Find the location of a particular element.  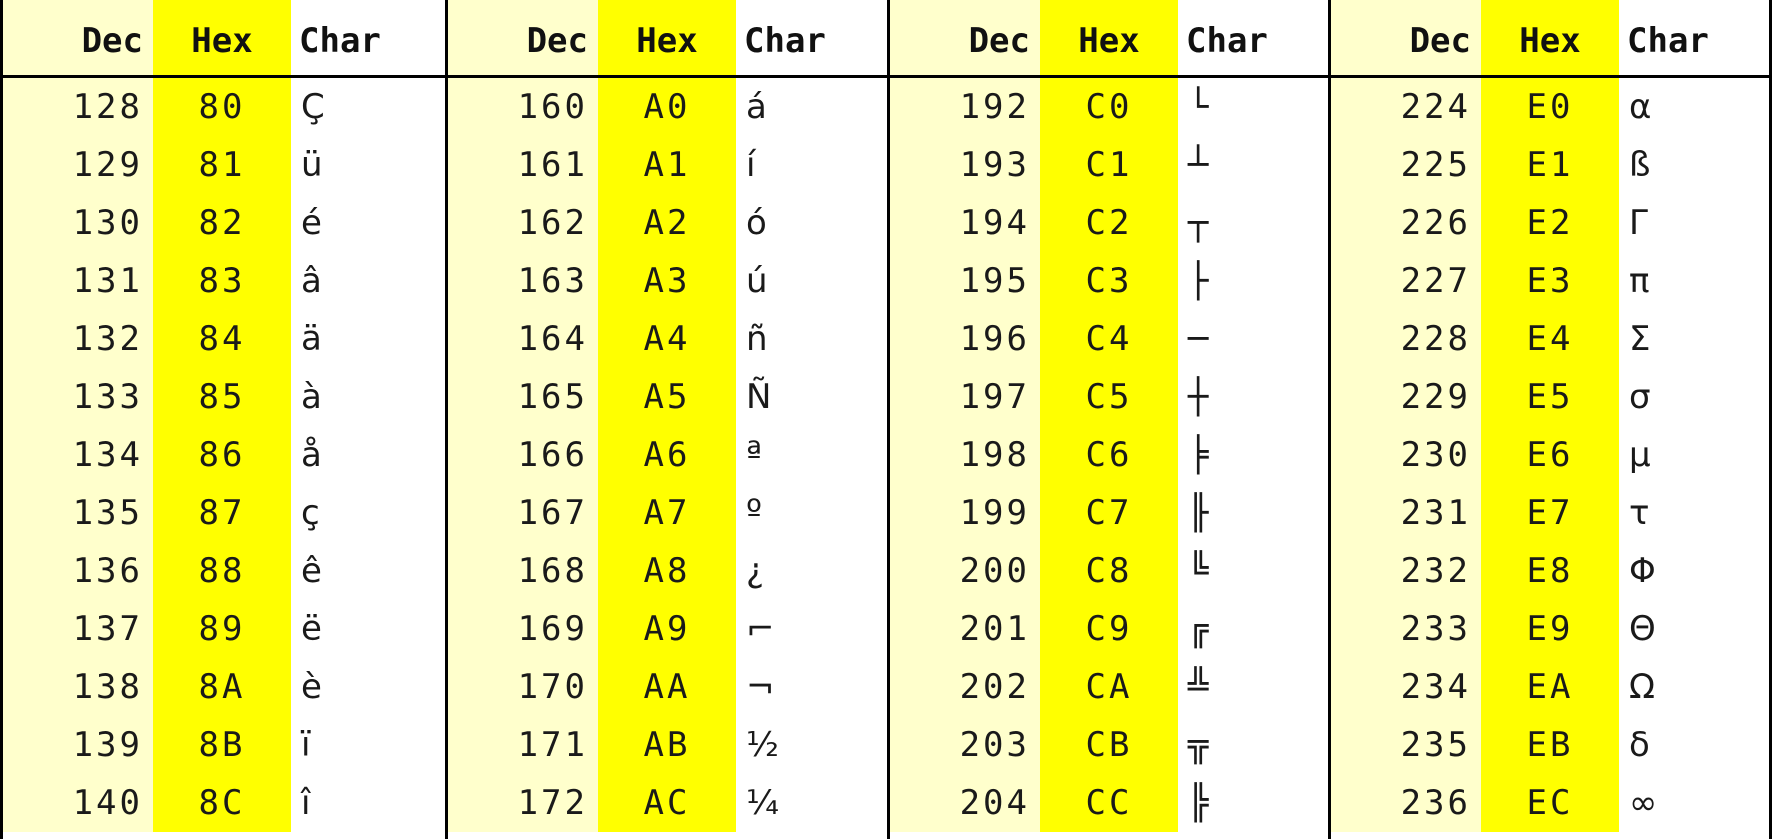

char-cell: ú is located at coordinates (811, 281).